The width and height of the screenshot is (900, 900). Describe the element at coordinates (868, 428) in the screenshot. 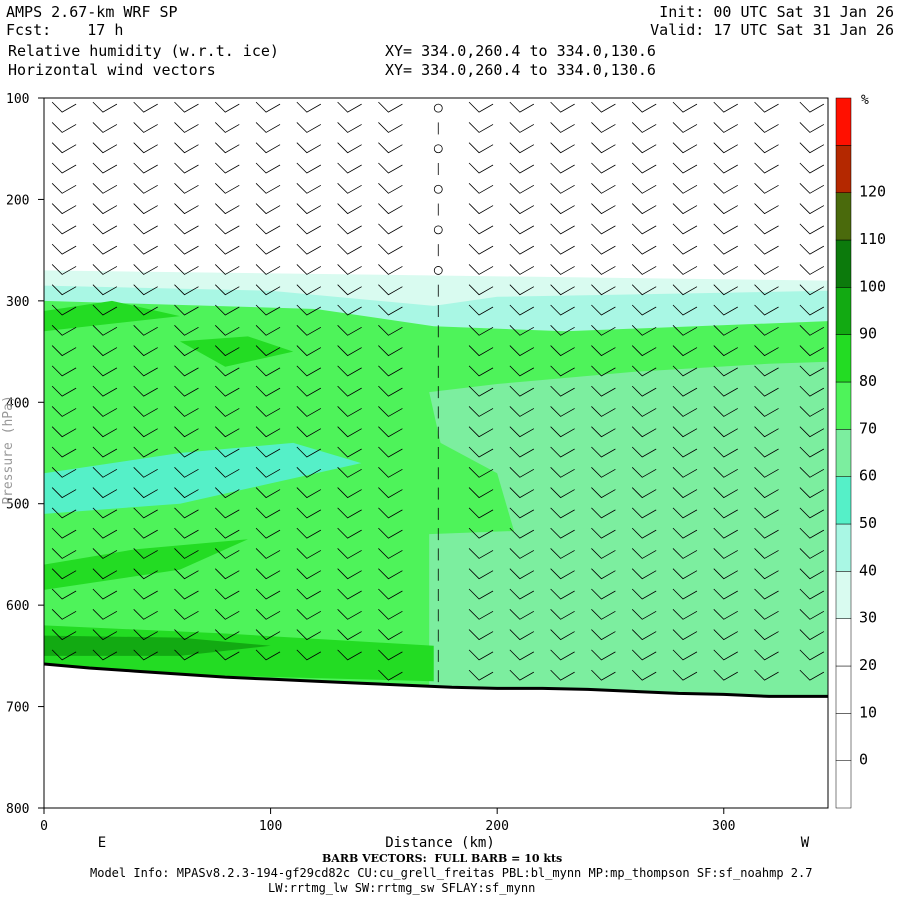

I see `colorbar-tick-label: 70` at that location.